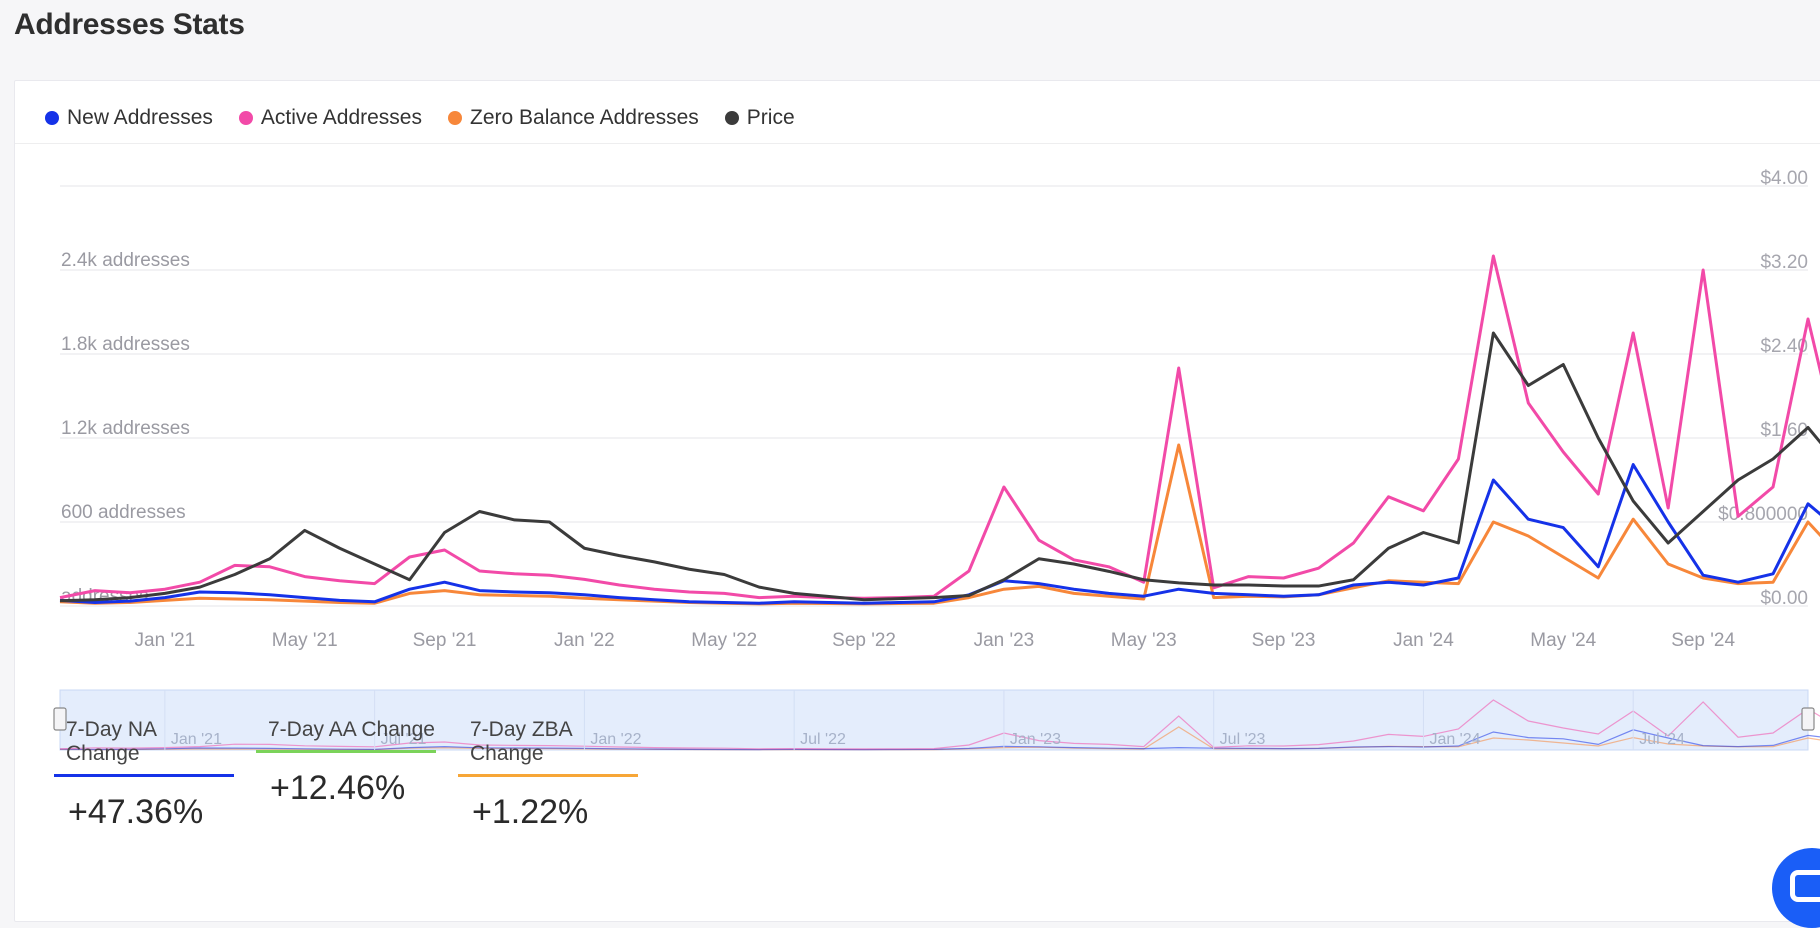 This screenshot has height=928, width=1820. Describe the element at coordinates (917, 143) in the screenshot. I see `legend-divider` at that location.